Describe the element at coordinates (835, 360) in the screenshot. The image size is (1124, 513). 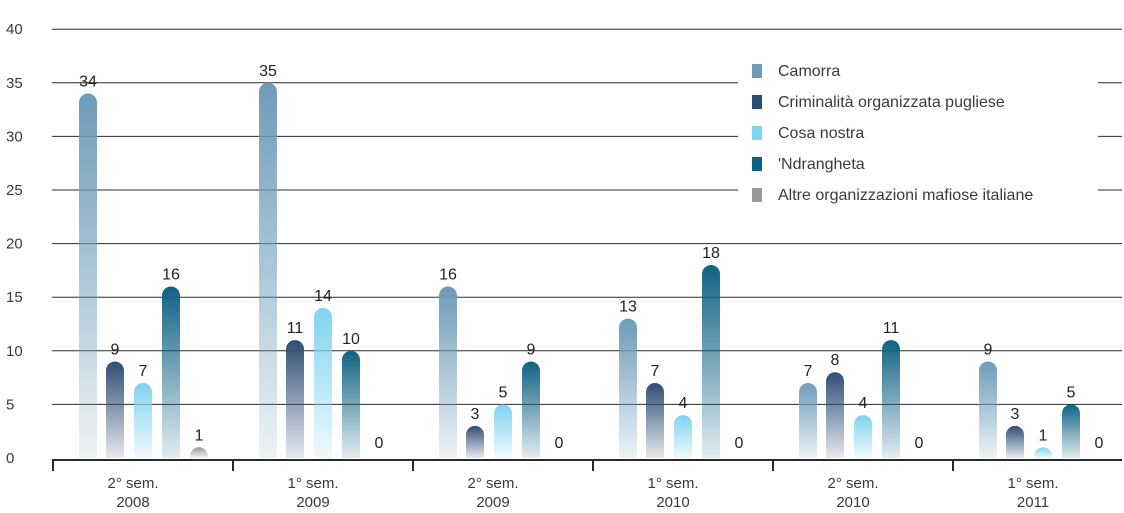
I see `data-label: 8` at that location.